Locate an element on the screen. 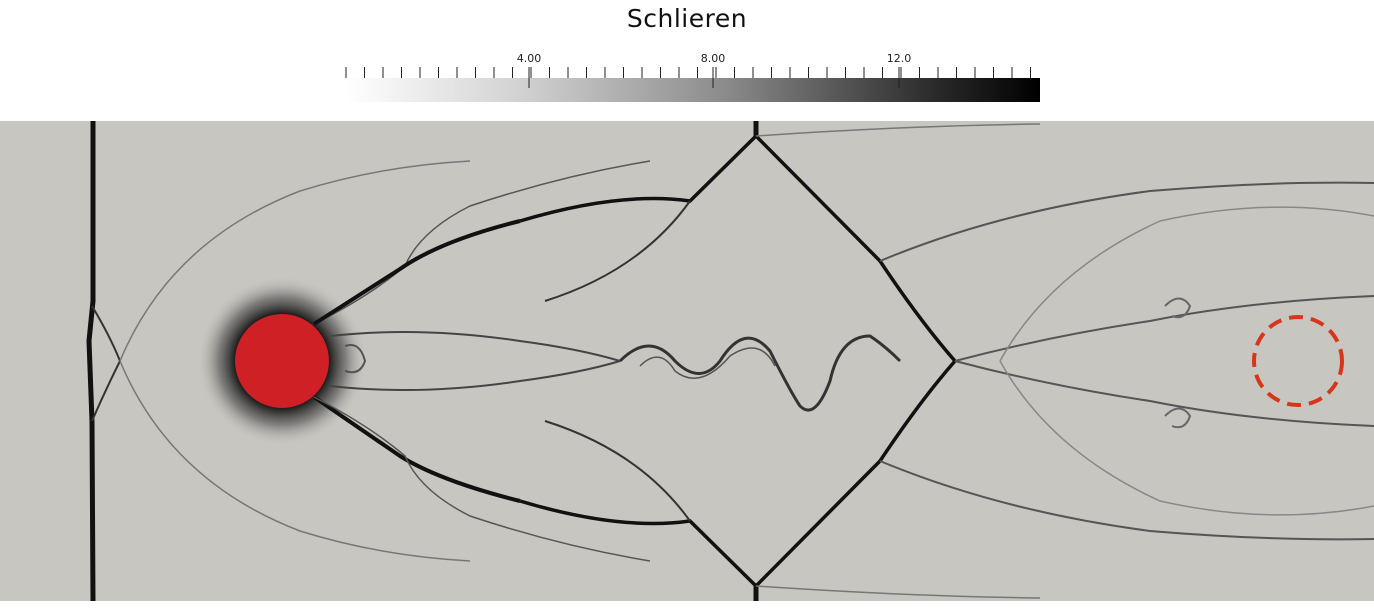  vortex-center is located at coordinates (355, 359).